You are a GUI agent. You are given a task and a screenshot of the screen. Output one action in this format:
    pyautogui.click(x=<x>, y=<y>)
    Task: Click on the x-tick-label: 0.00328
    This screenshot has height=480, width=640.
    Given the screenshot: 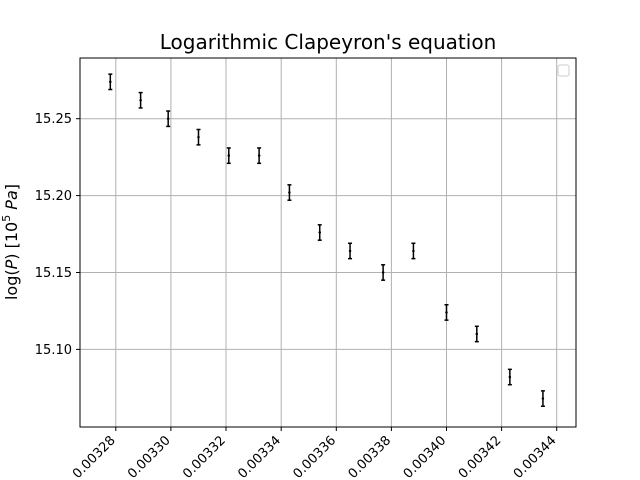 What is the action you would take?
    pyautogui.click(x=94, y=456)
    